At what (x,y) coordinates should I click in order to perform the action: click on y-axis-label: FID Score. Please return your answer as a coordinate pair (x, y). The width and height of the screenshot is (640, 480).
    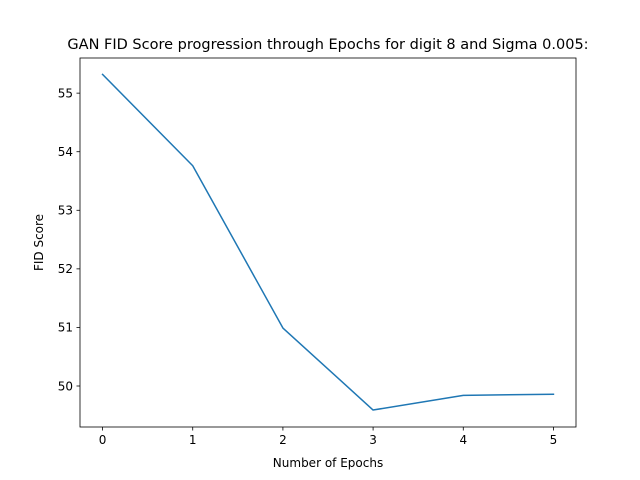
    Looking at the image, I should click on (39, 242).